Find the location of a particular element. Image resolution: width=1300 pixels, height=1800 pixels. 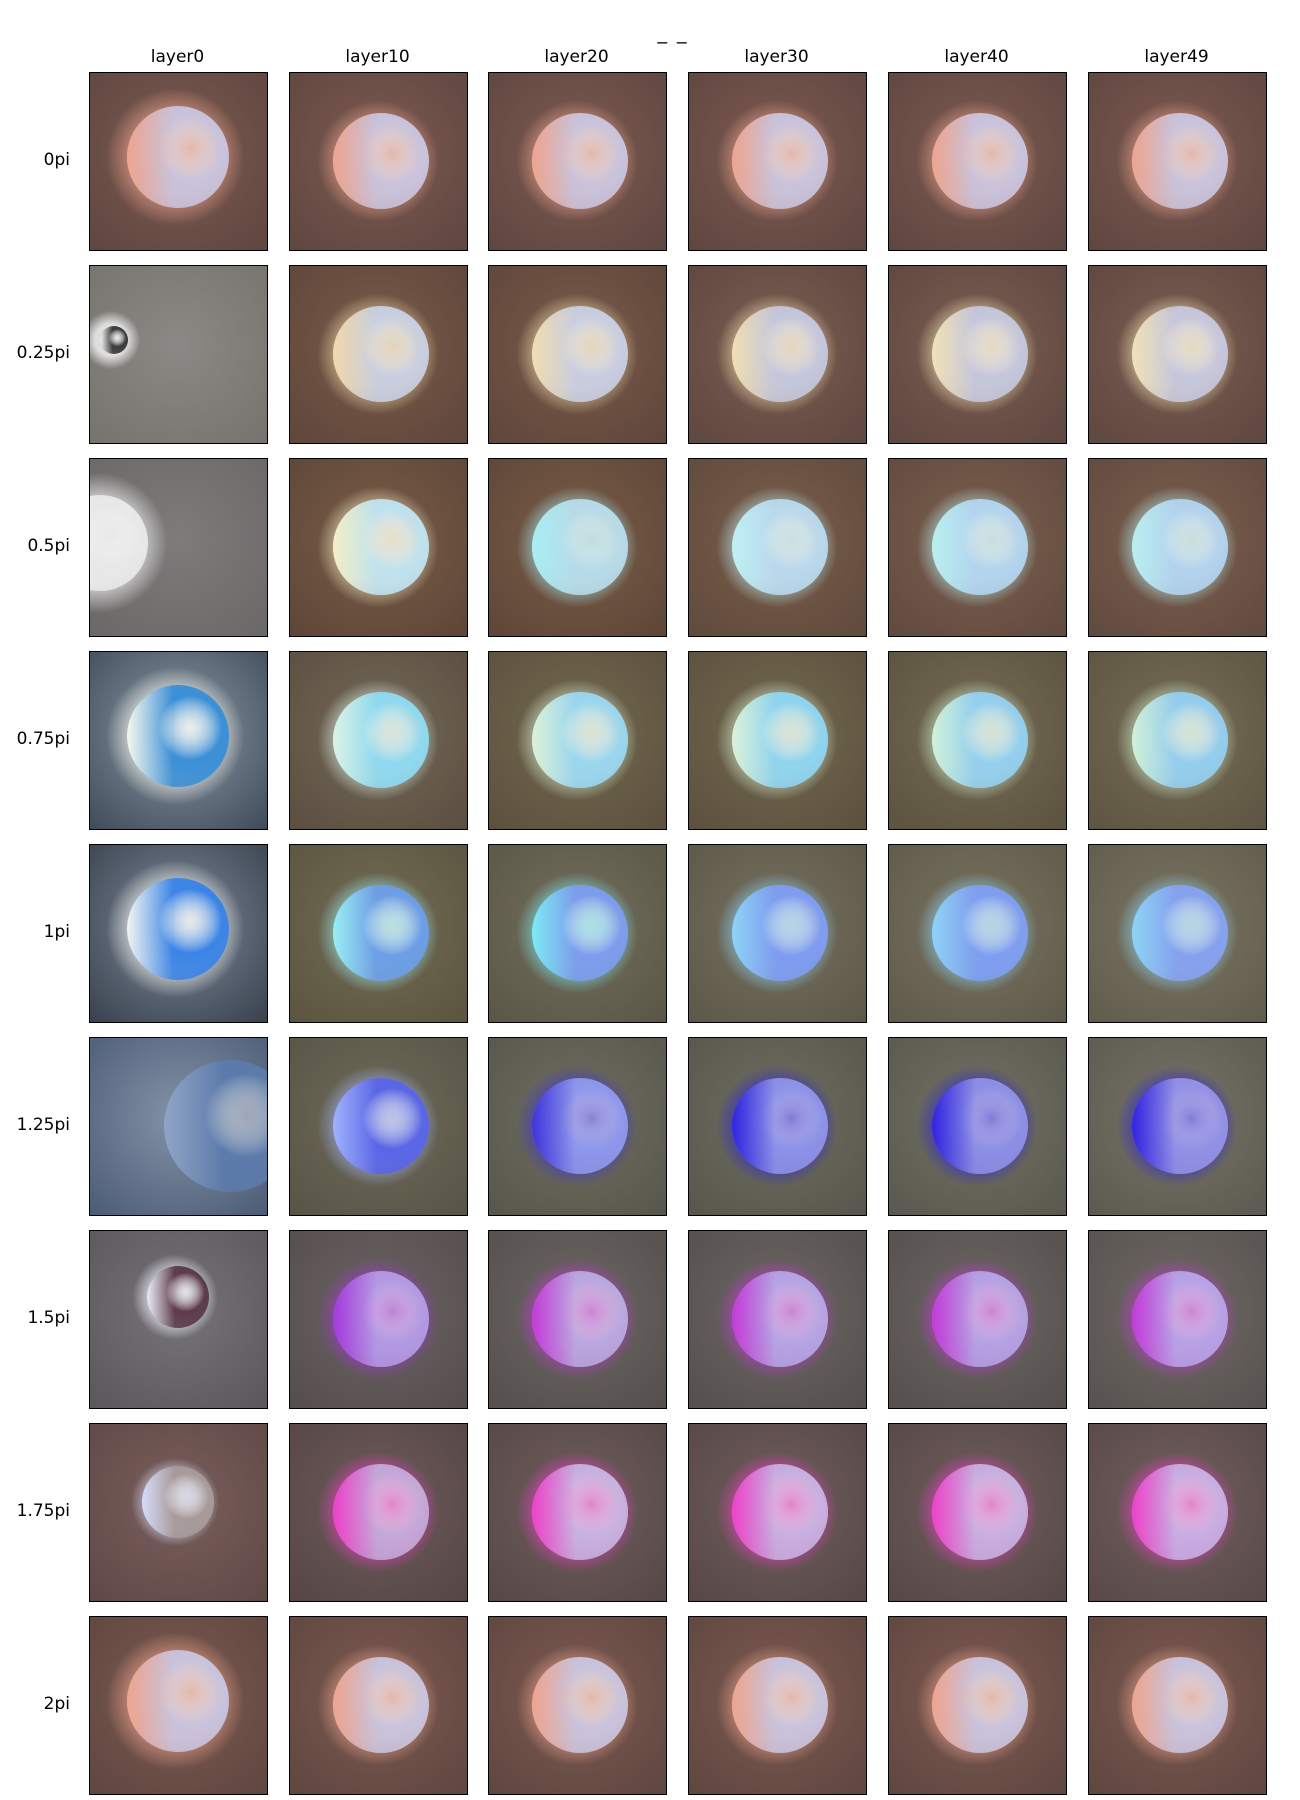

image-panel-1.5pi-layer30 is located at coordinates (777, 1319).